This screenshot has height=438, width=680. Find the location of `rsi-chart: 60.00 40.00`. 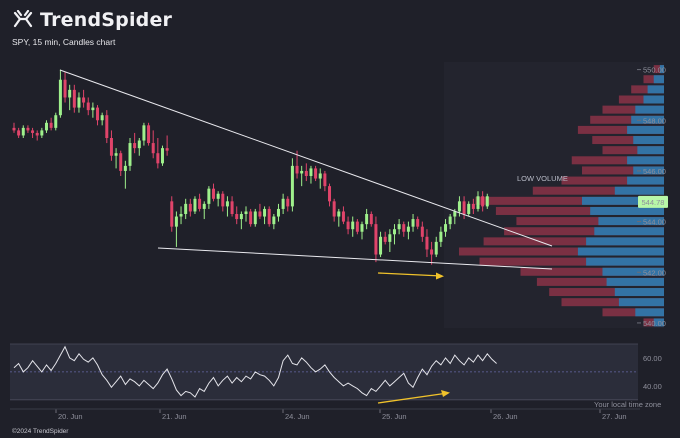

rsi-chart: 60.00 40.00 is located at coordinates (336, 373).